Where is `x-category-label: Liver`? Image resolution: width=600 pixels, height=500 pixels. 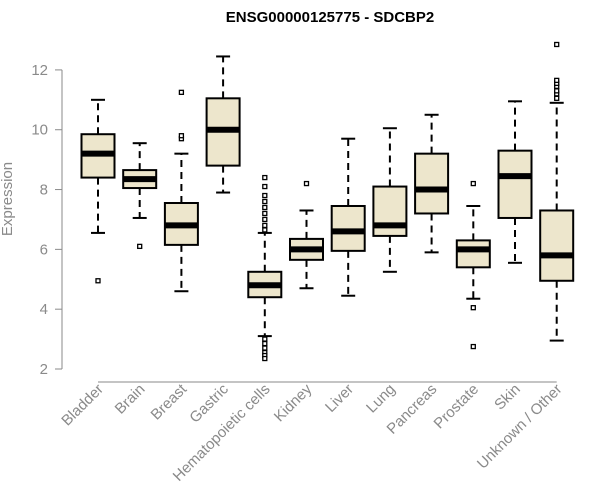 x-category-label: Liver is located at coordinates (339, 398).